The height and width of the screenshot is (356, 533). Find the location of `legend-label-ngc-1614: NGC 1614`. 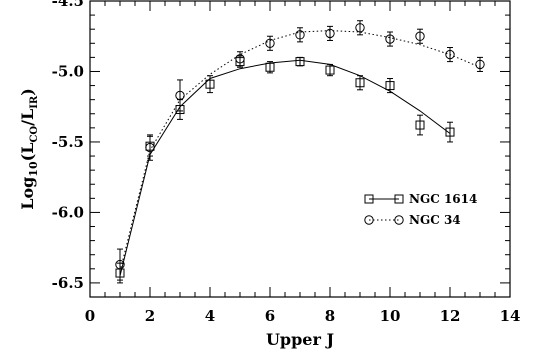

legend-label-ngc-1614: NGC 1614 is located at coordinates (443, 199).